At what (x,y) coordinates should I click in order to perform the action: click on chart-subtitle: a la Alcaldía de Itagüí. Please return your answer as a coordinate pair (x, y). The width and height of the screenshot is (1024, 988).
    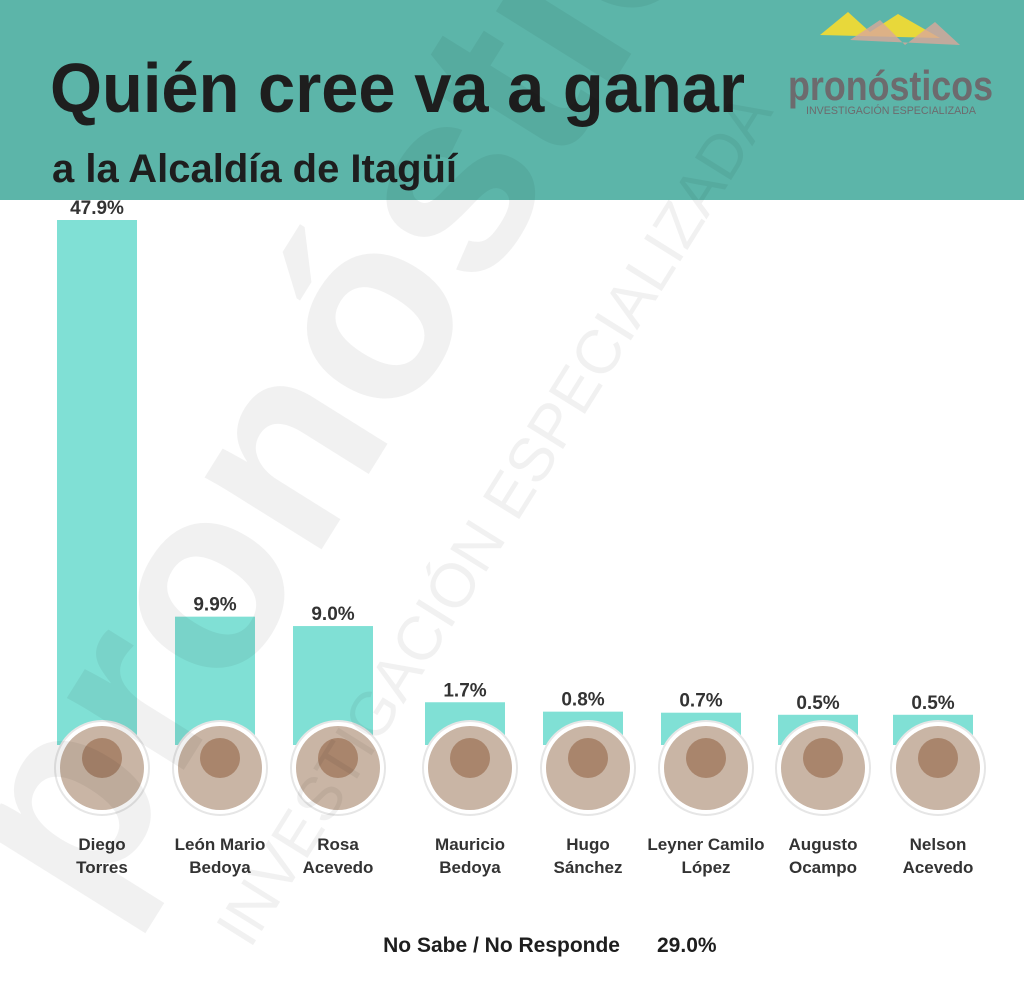
    Looking at the image, I should click on (255, 169).